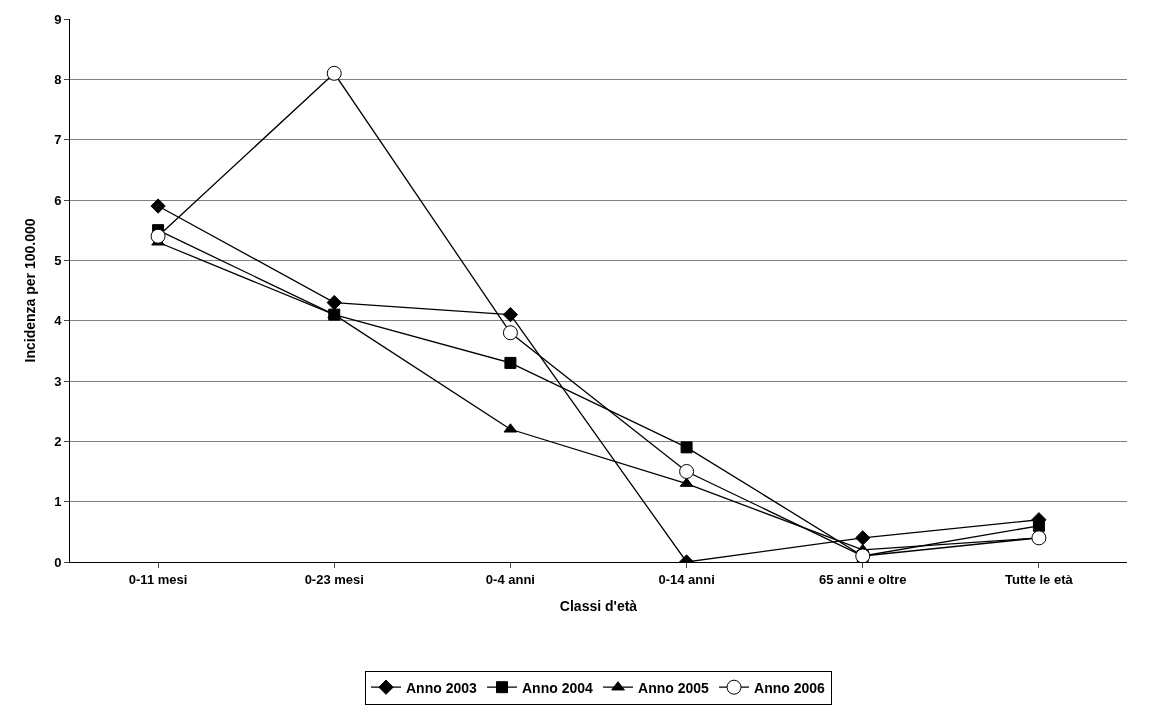 The height and width of the screenshot is (716, 1157). I want to click on x-tick-label: 65 anni e oltre, so click(863, 579).